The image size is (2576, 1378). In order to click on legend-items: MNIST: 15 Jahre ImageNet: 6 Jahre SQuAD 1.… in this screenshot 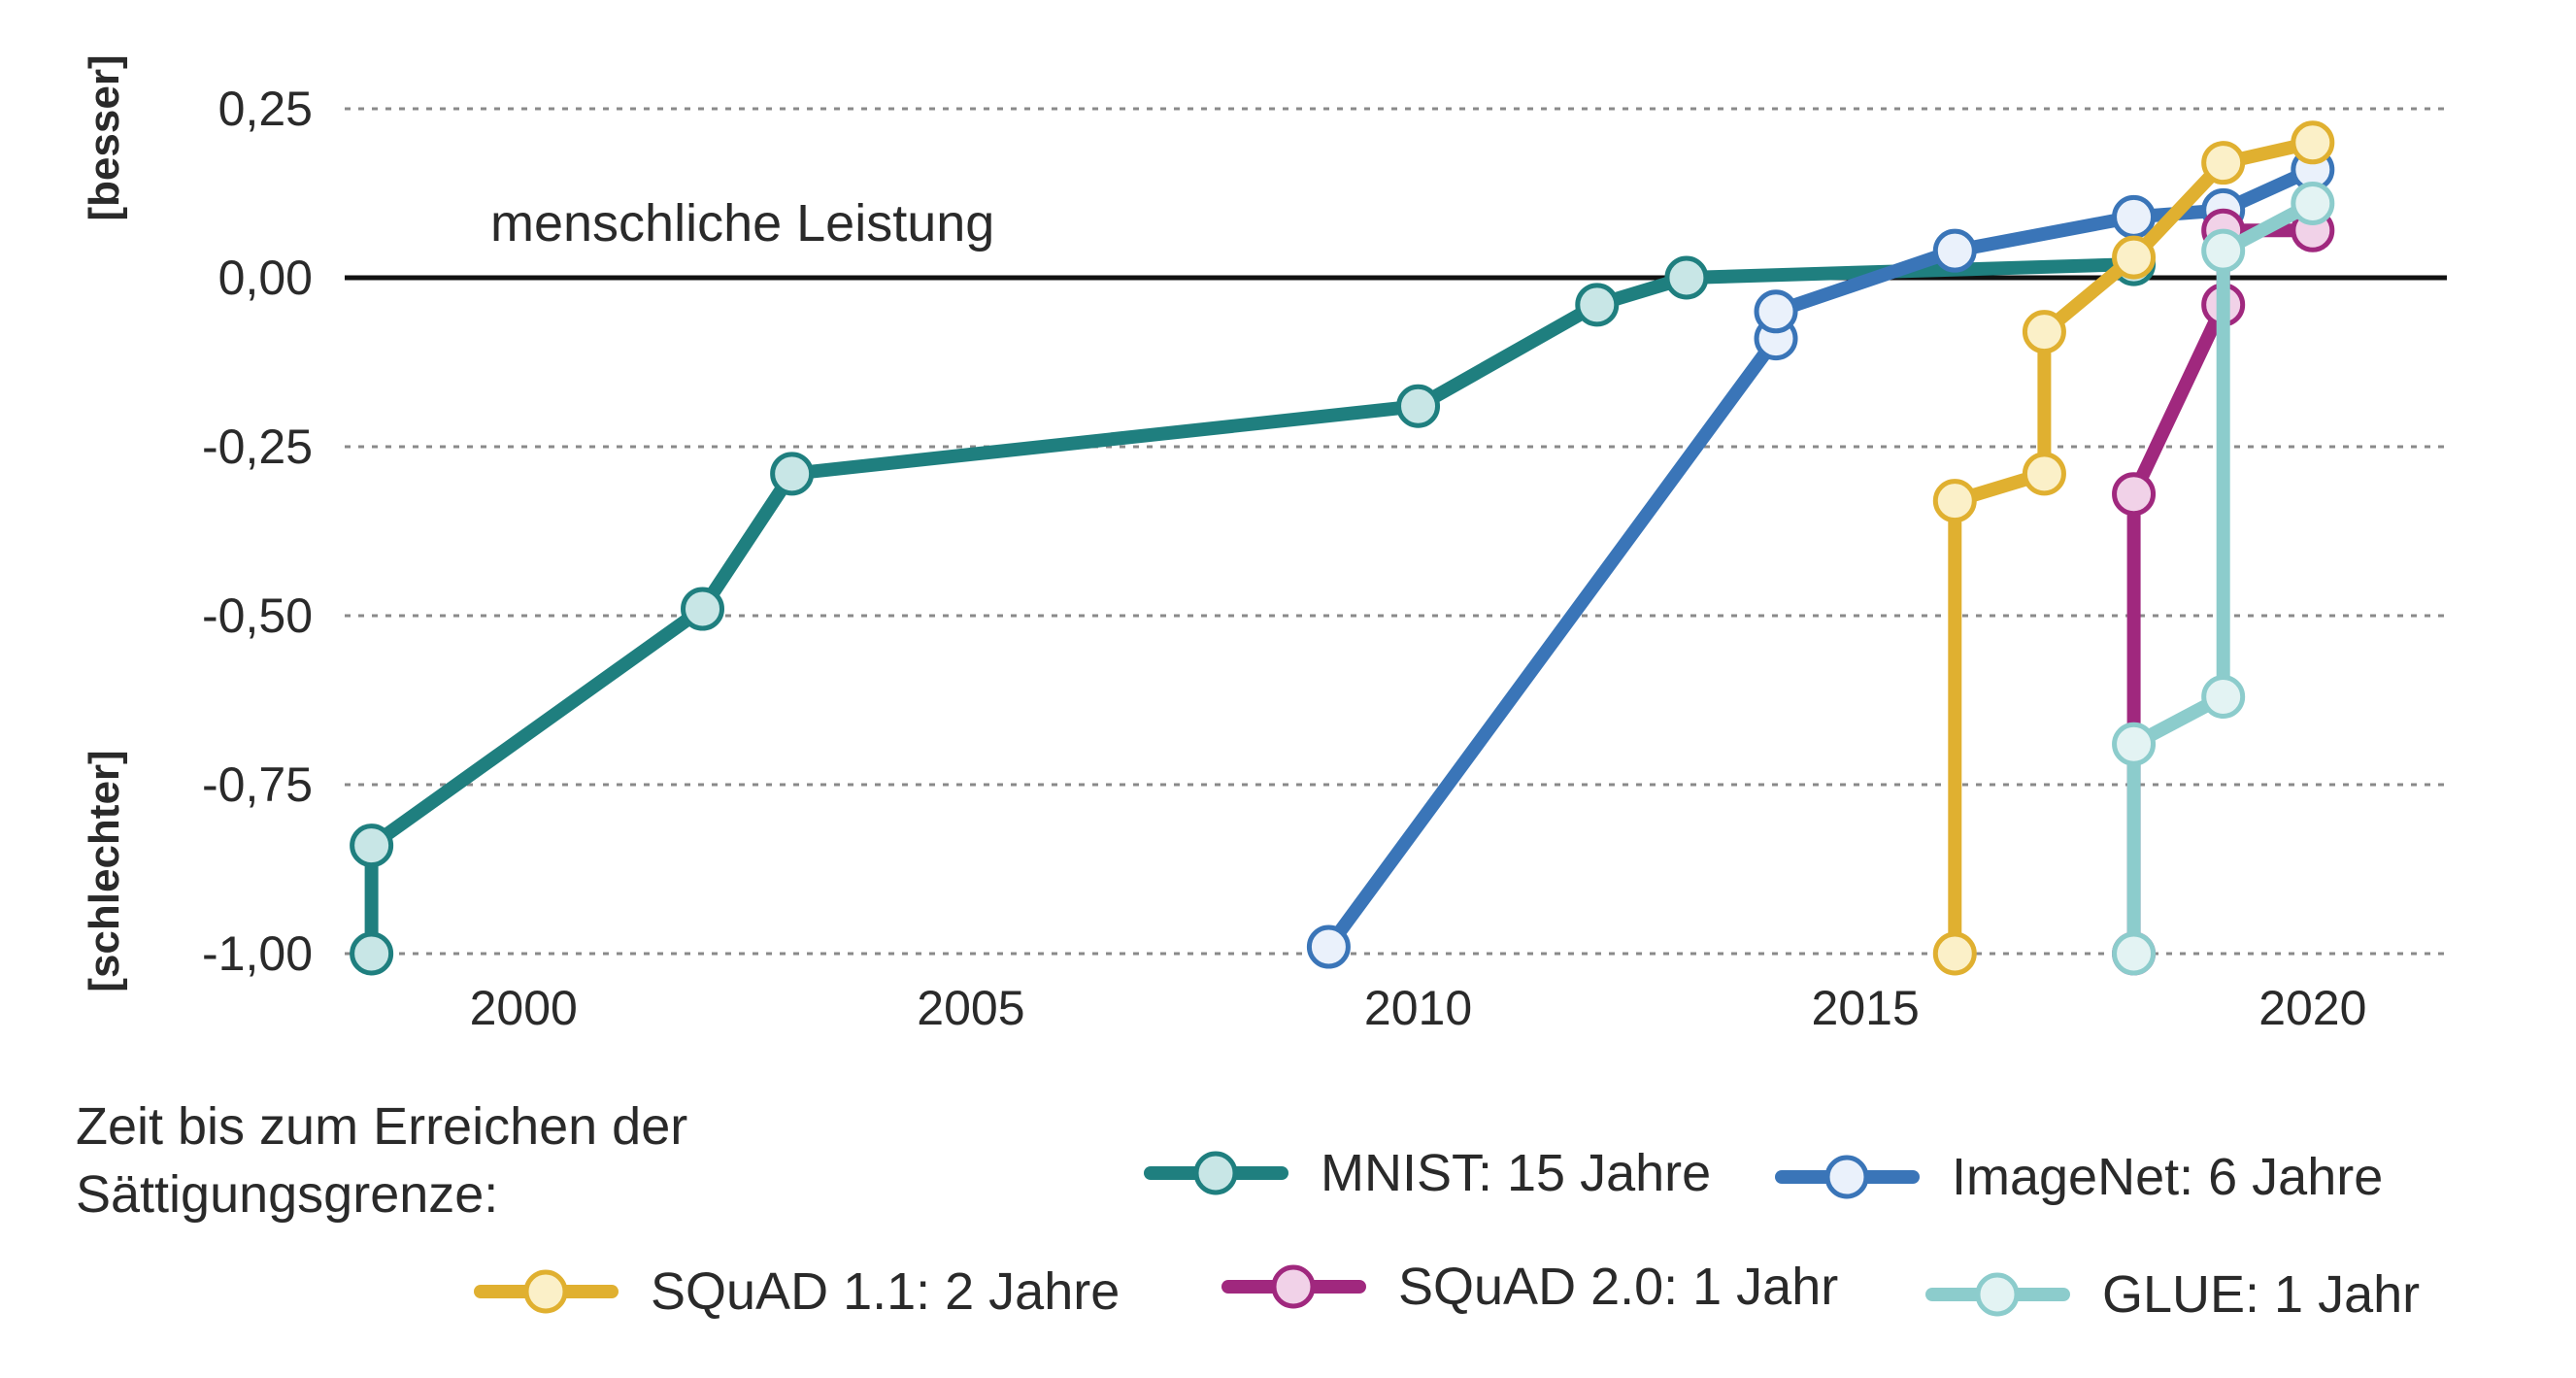, I will do `click(1447, 1234)`.